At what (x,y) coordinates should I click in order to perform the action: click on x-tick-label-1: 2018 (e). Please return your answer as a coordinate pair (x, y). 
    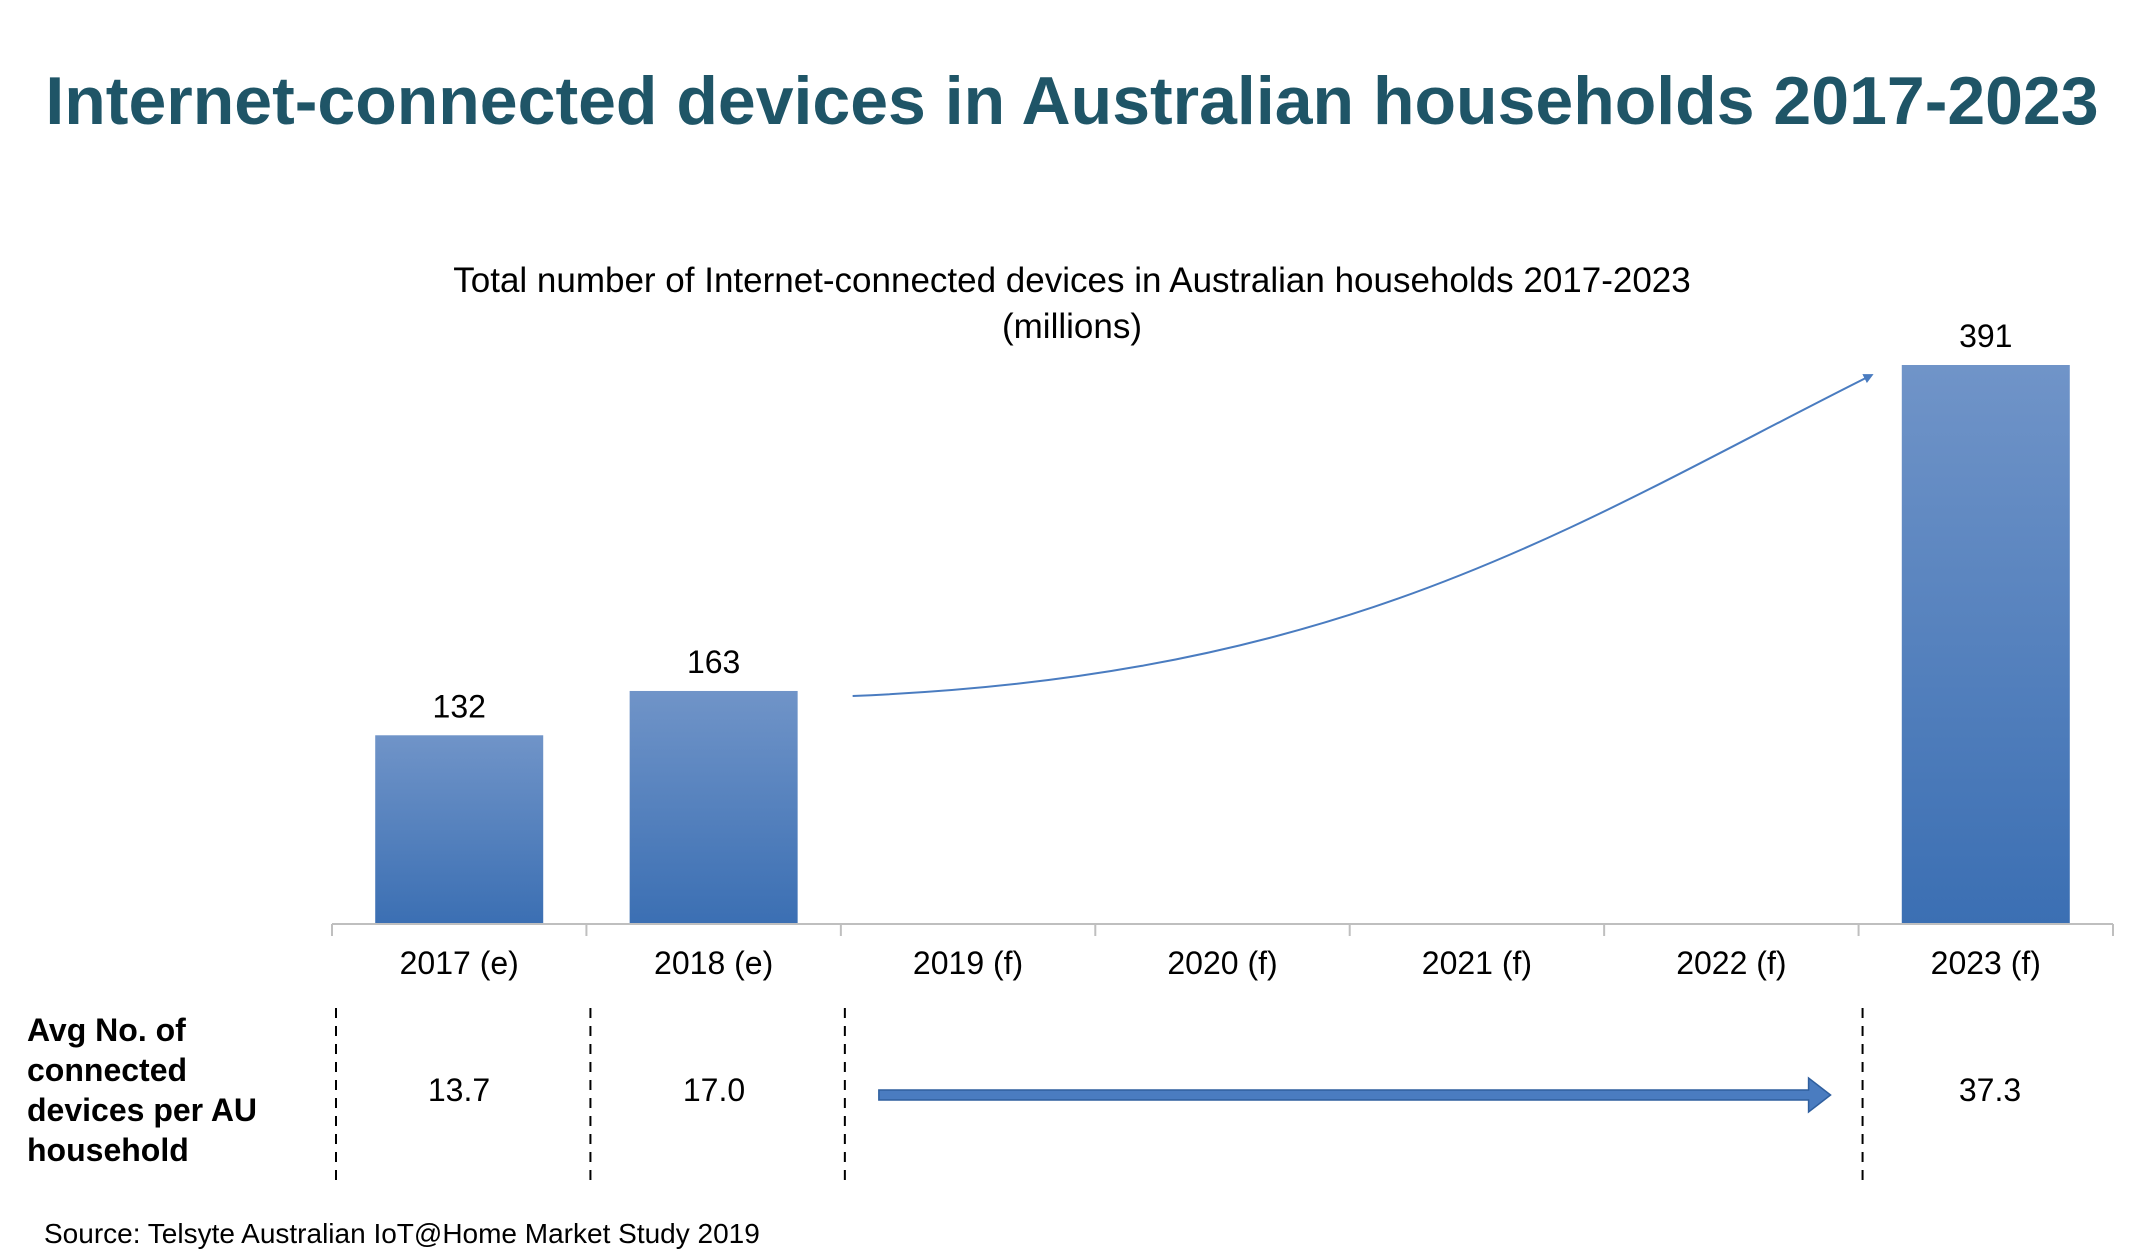
    Looking at the image, I should click on (713, 963).